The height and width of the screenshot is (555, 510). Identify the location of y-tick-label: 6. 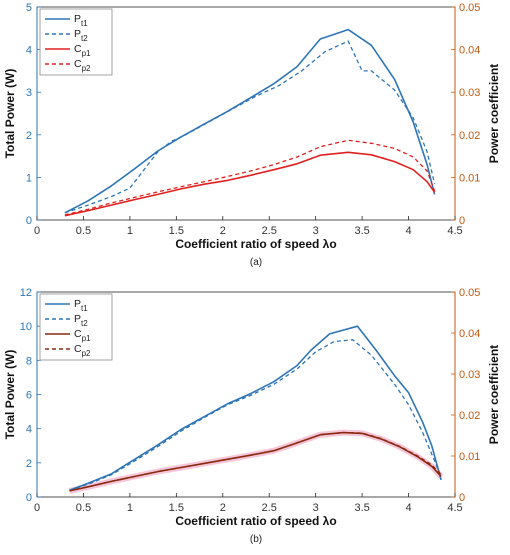
(29, 396).